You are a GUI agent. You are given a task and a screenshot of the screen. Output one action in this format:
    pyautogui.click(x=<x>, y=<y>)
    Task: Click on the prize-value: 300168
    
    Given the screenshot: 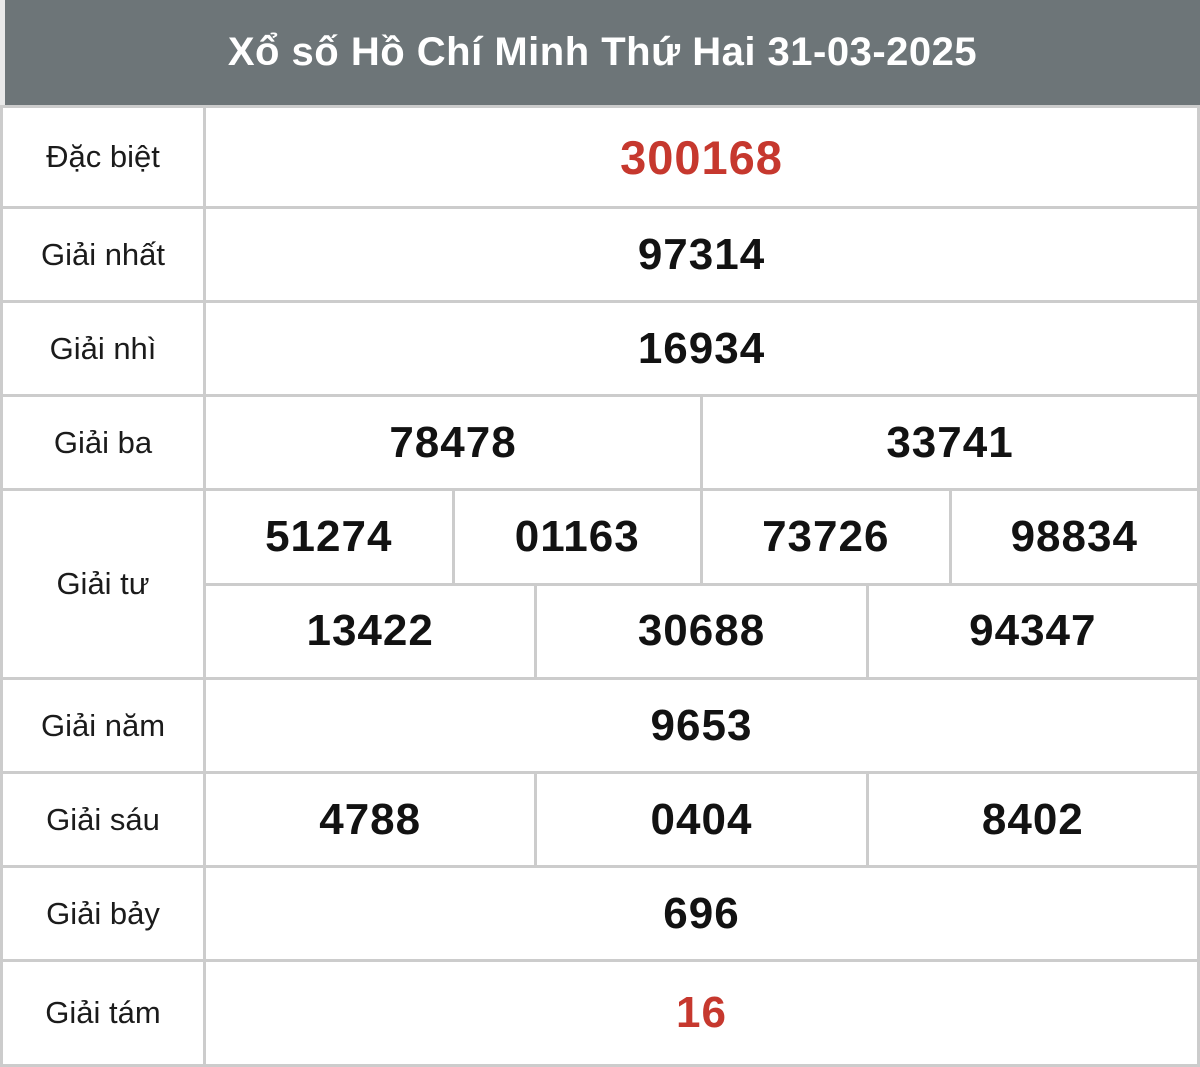 What is the action you would take?
    pyautogui.click(x=701, y=157)
    